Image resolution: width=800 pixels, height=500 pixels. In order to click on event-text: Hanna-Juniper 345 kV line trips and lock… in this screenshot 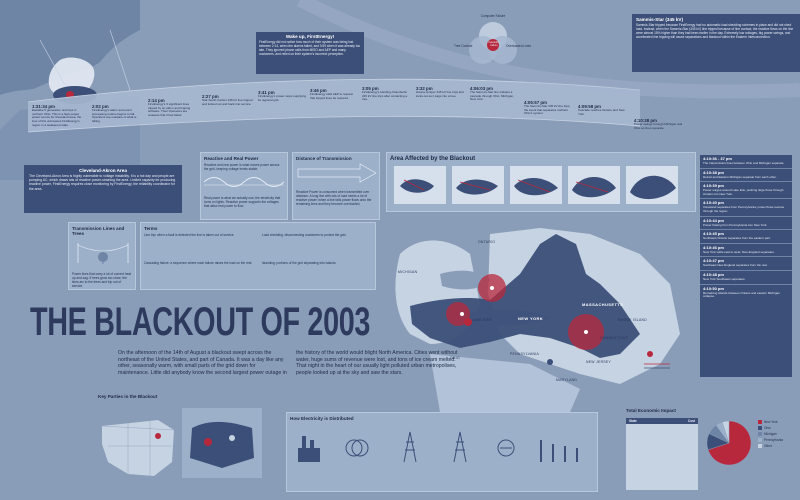, I will do `click(440, 94)`.